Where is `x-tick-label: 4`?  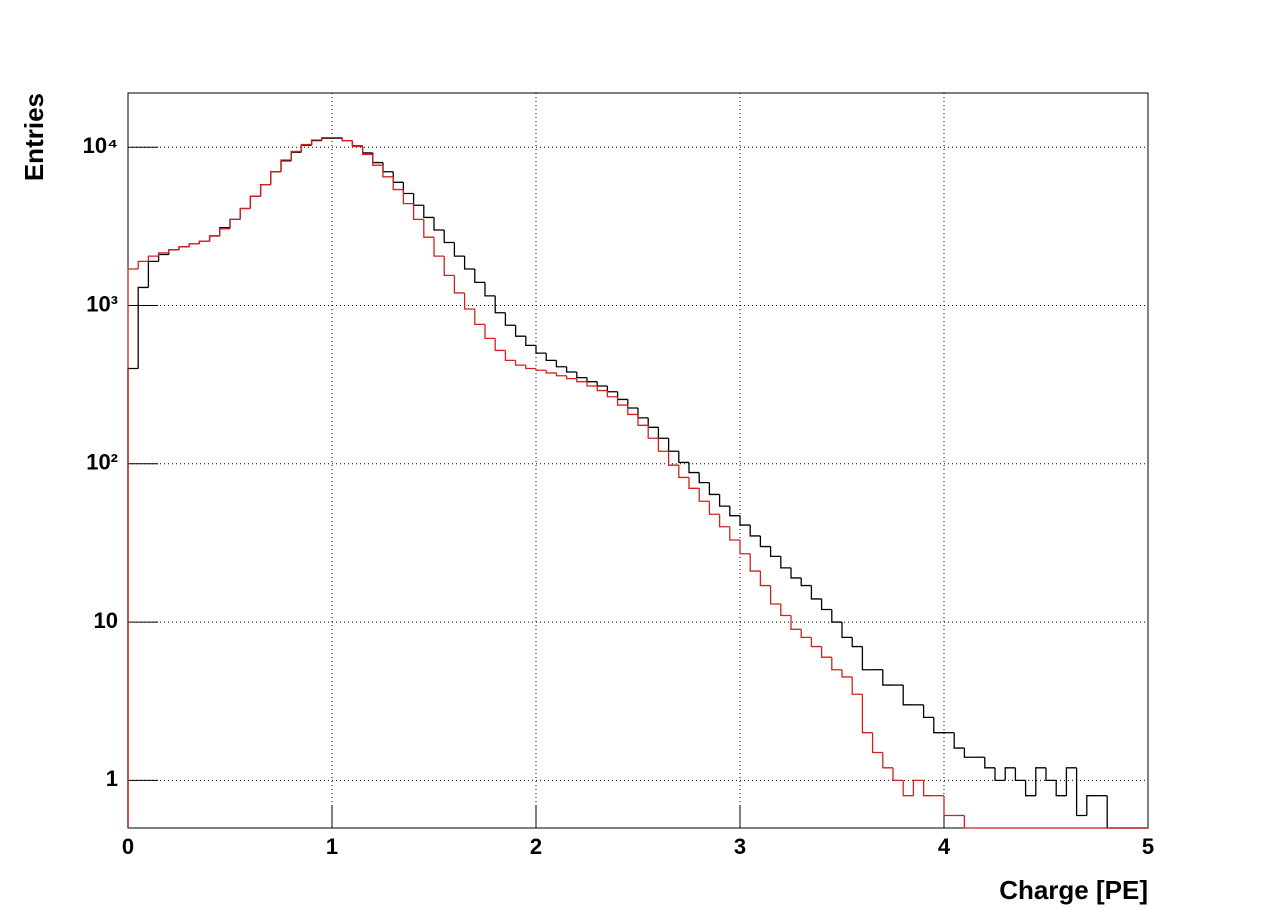 x-tick-label: 4 is located at coordinates (944, 846).